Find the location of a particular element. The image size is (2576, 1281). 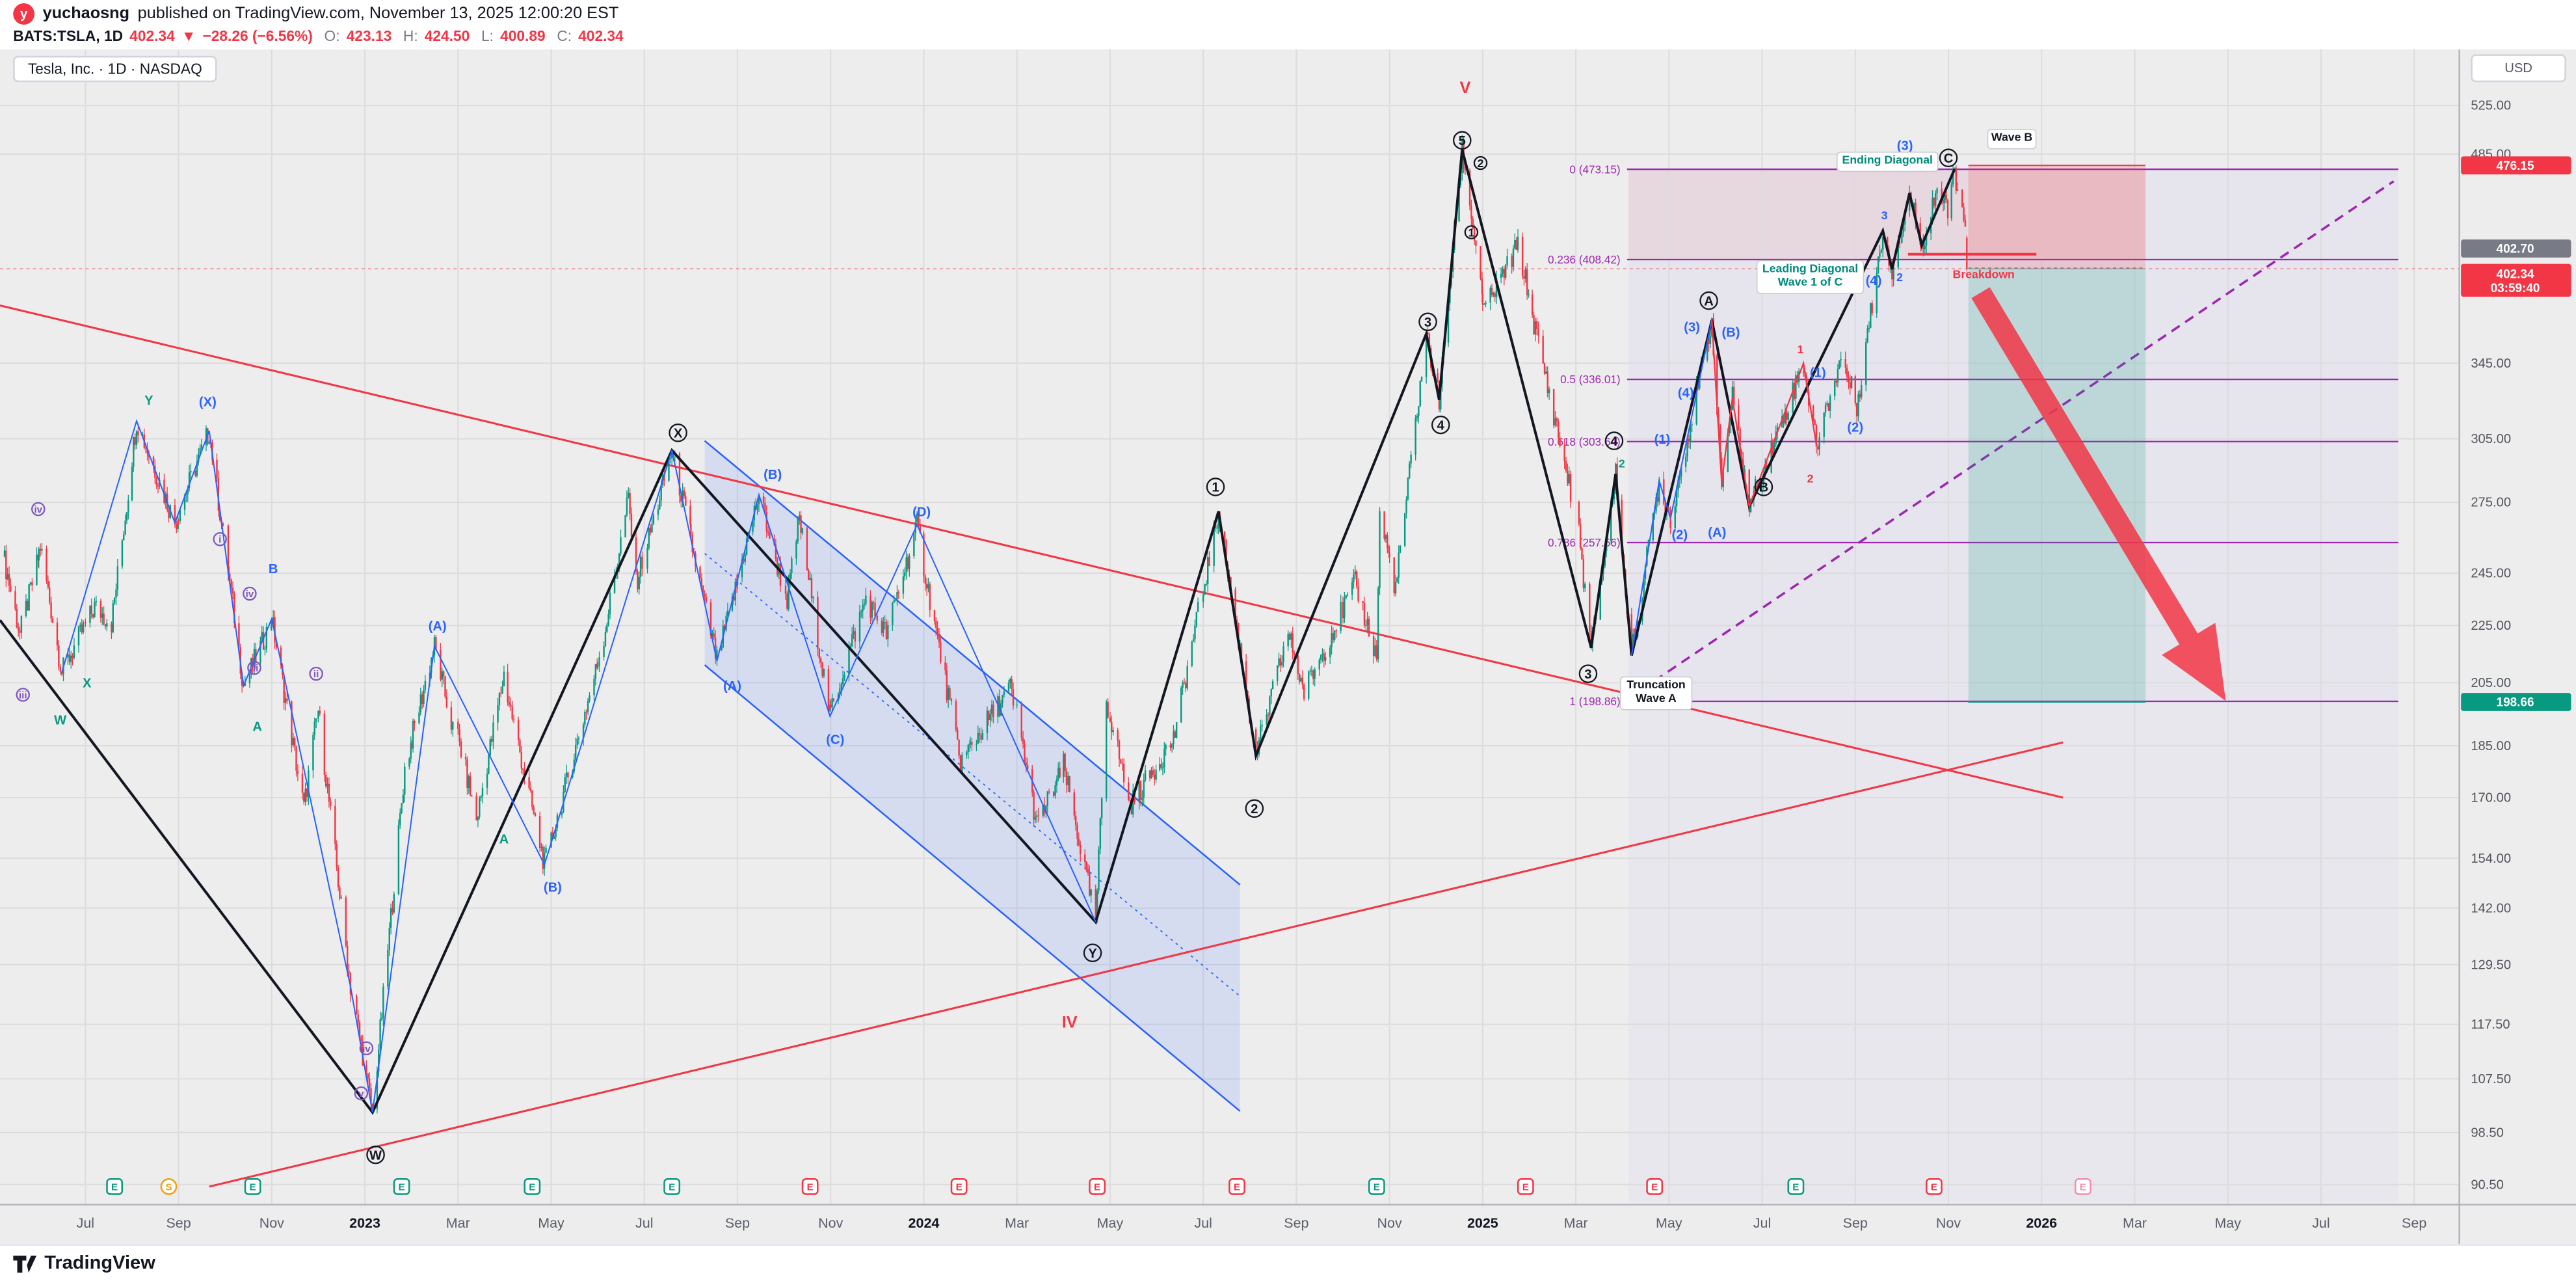

svg-text: Breakdown is located at coordinates (1984, 273).